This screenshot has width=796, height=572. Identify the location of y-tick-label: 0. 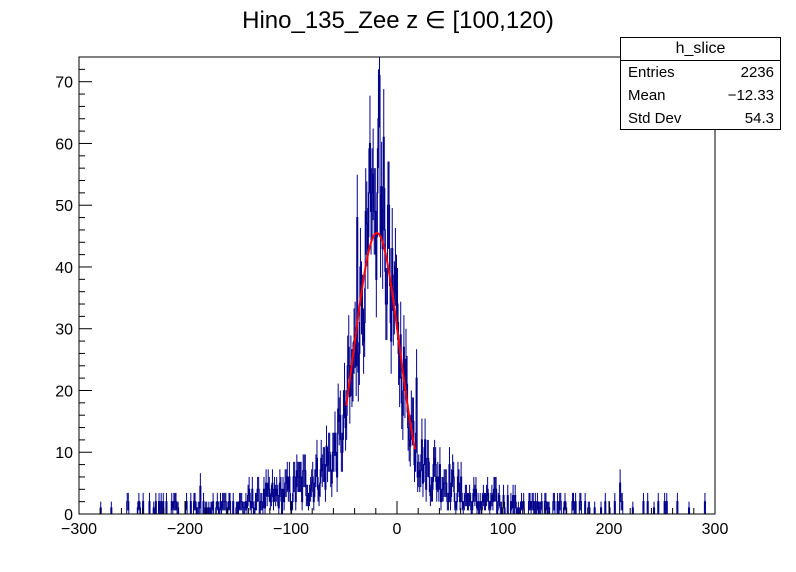
(68, 515).